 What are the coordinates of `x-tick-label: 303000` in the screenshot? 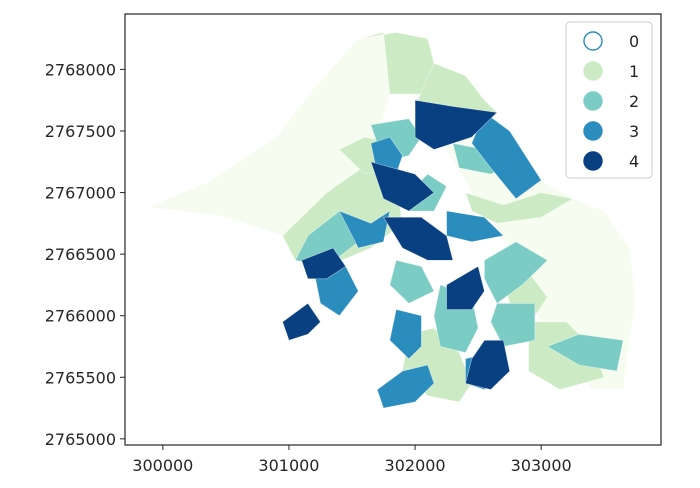 It's located at (541, 465).